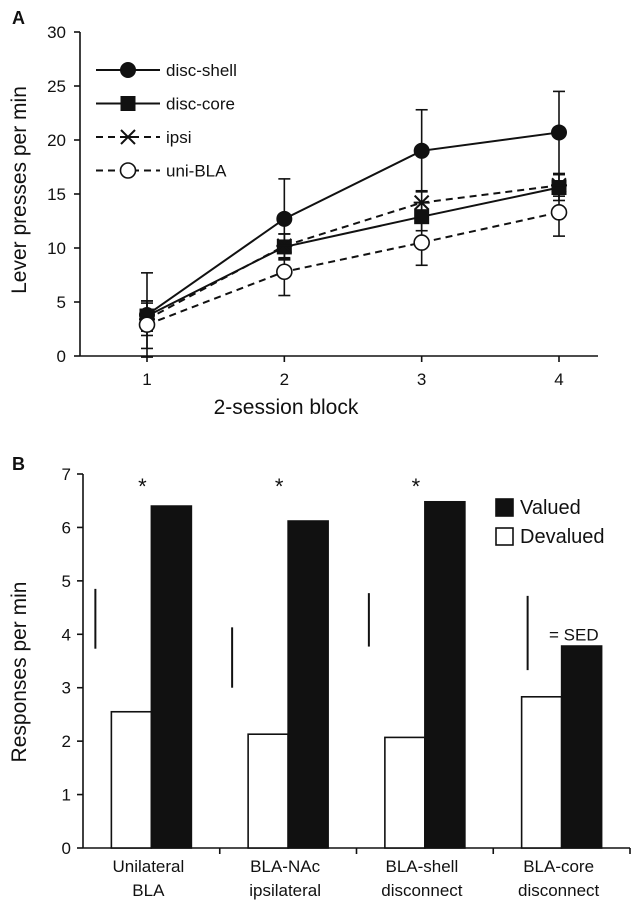 The width and height of the screenshot is (633, 903). What do you see at coordinates (285, 890) in the screenshot?
I see `panel-b-x-tick-label: ipsilateral` at bounding box center [285, 890].